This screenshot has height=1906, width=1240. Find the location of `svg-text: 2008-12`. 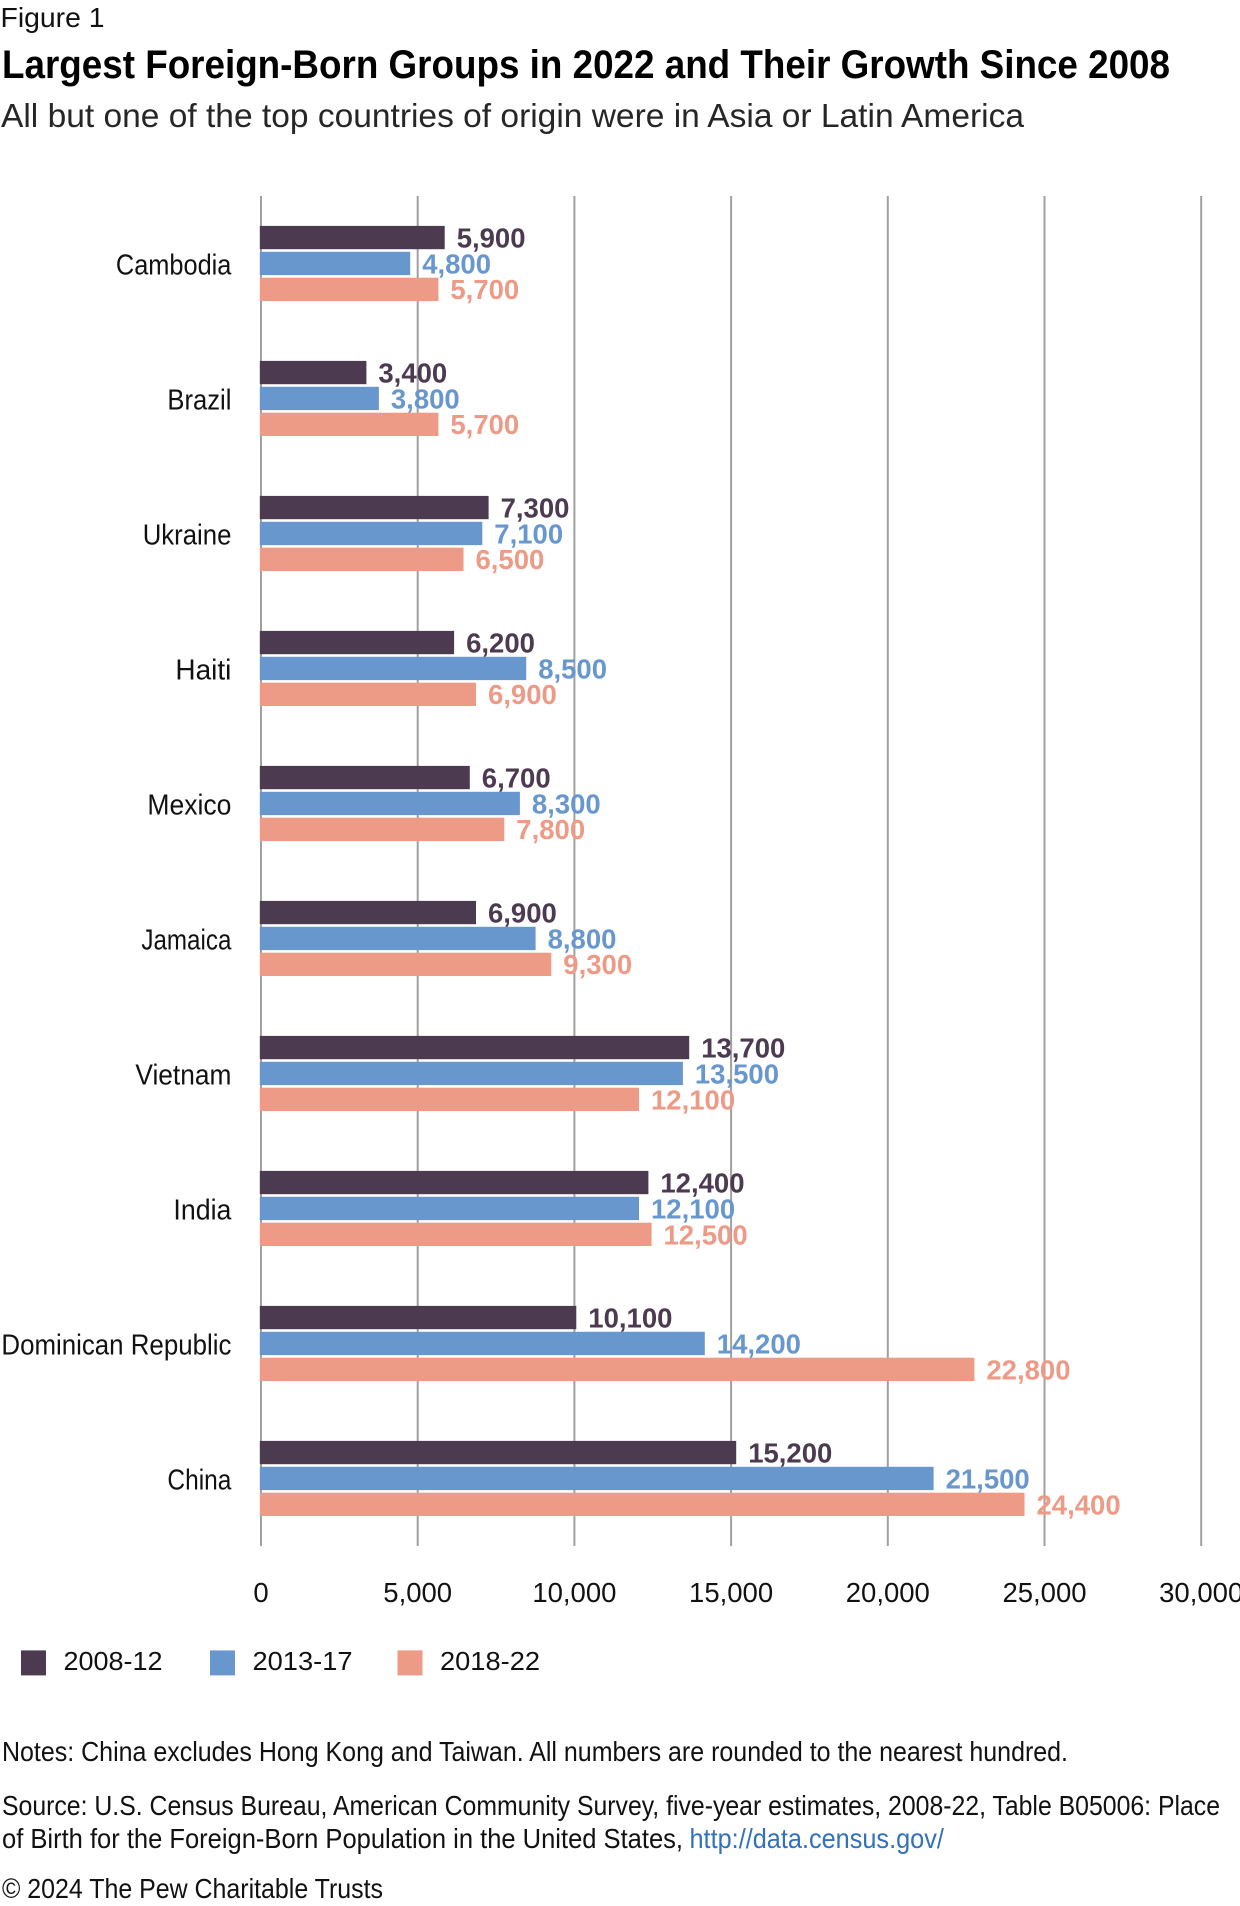

svg-text: 2008-12 is located at coordinates (113, 1661).